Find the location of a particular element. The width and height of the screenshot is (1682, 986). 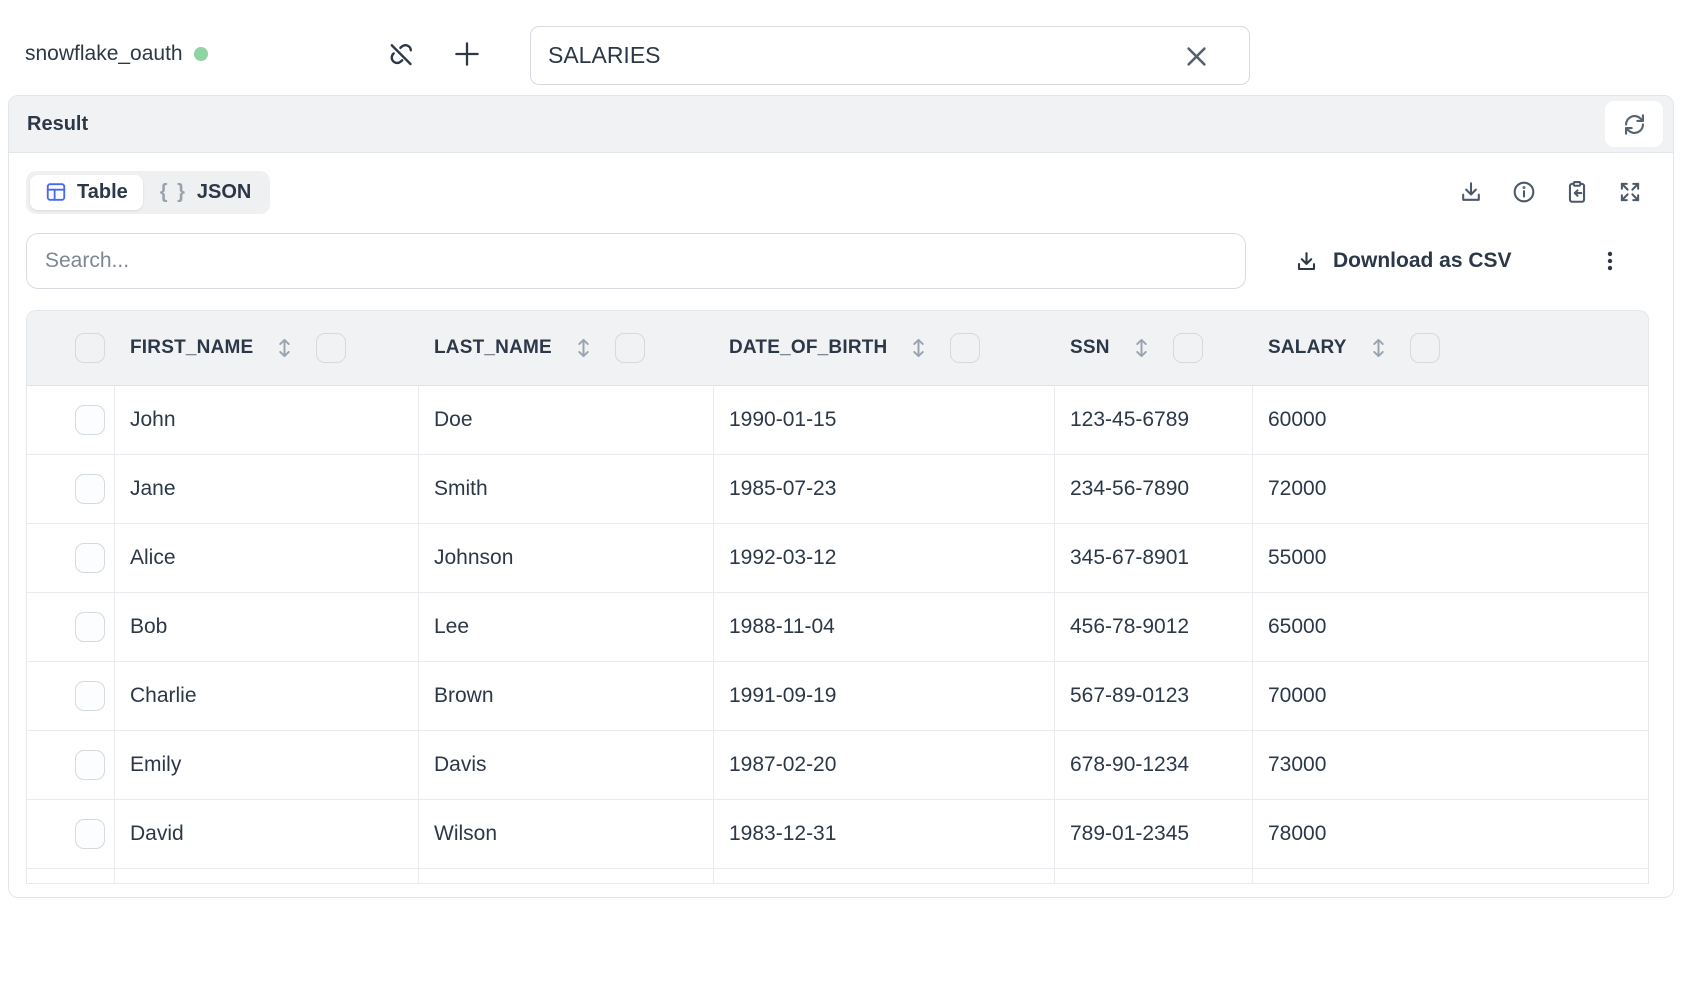

table-row: Emily Davis 1987-02-20 678-90-1234 73000 is located at coordinates (837, 765).